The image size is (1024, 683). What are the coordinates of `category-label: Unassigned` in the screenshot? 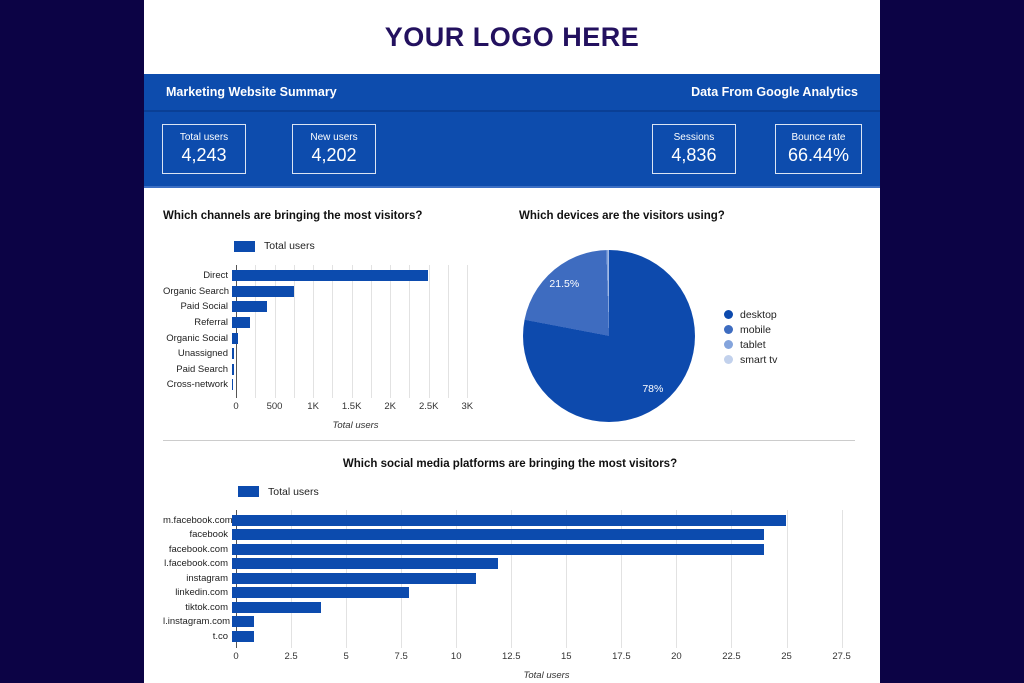 It's located at (202, 354).